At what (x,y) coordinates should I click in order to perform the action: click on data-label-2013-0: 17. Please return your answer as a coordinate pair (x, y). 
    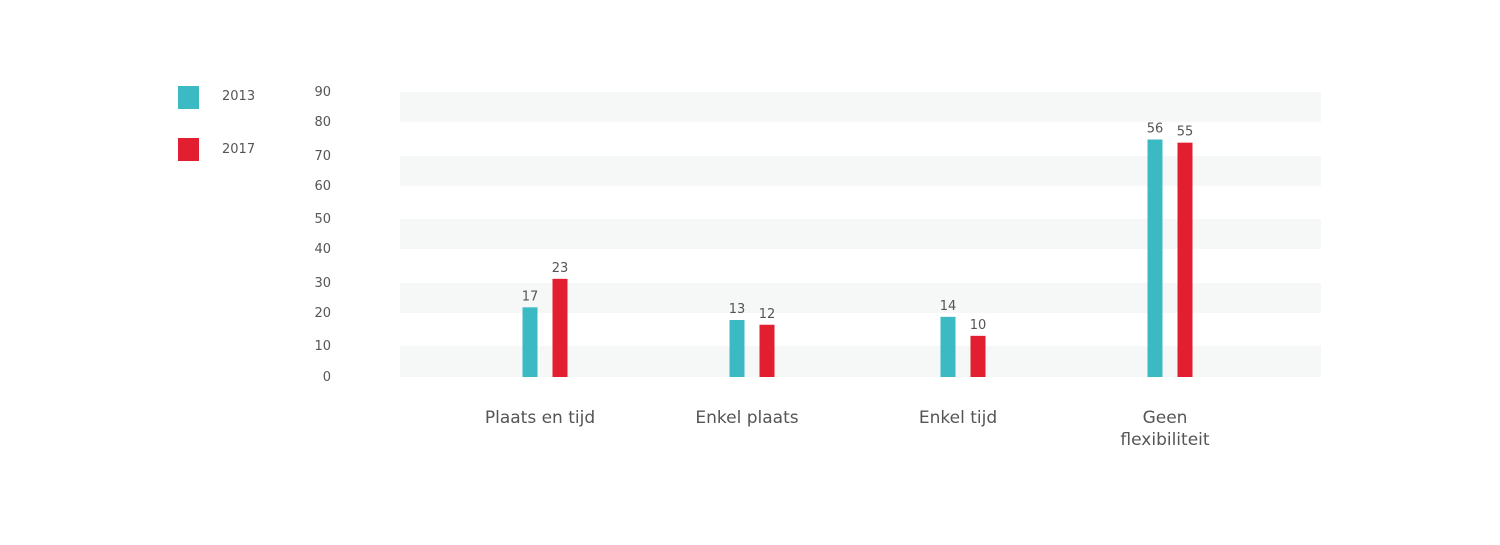
    Looking at the image, I should click on (530, 296).